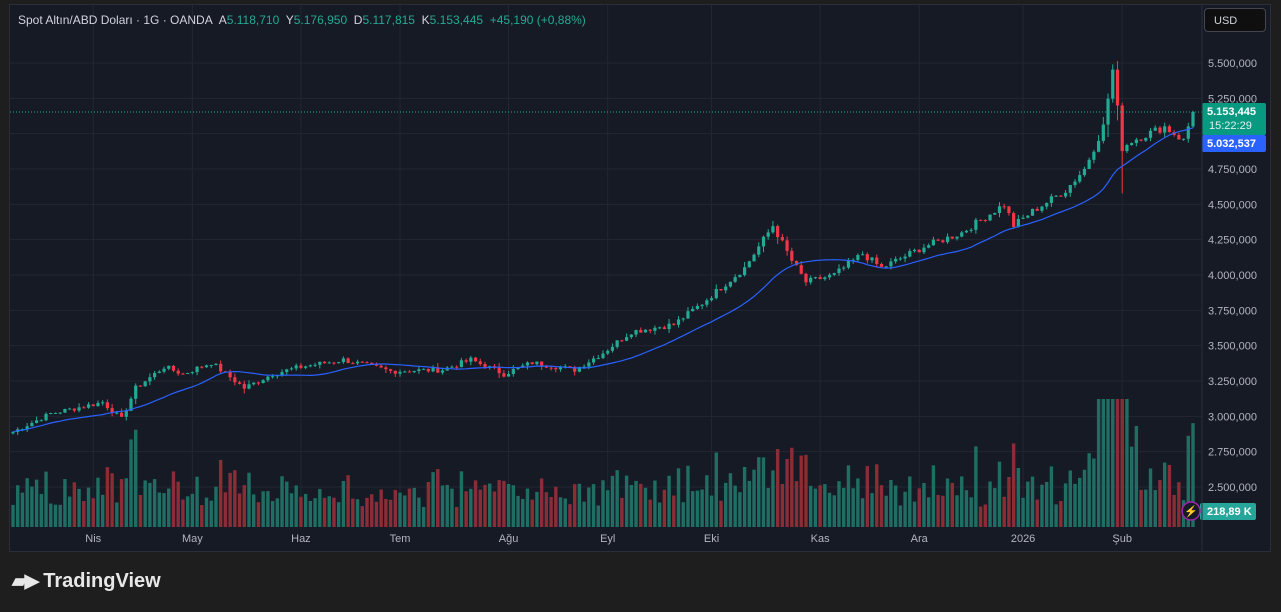 The height and width of the screenshot is (612, 1281). I want to click on y-tick-label: 4.500,000, so click(1232, 205).